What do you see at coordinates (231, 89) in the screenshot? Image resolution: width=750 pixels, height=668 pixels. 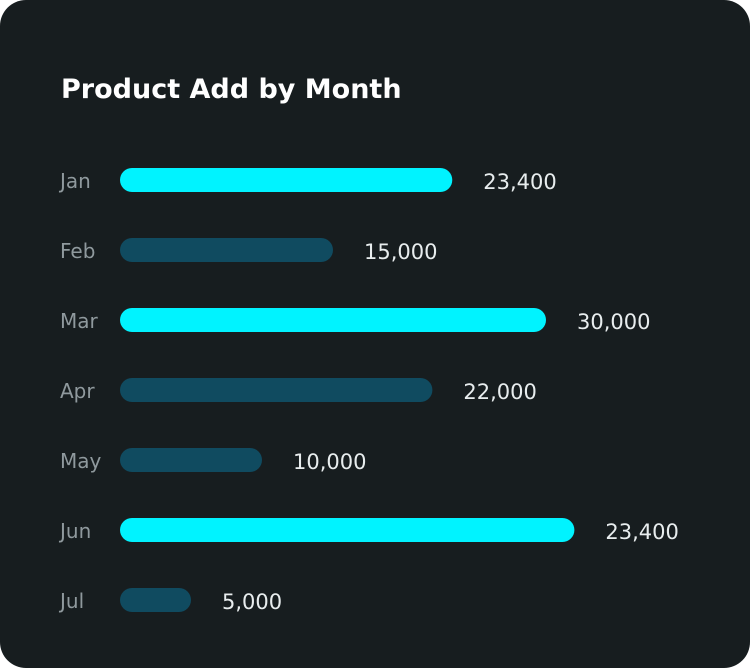 I see `chart-title: Product Add by Month` at bounding box center [231, 89].